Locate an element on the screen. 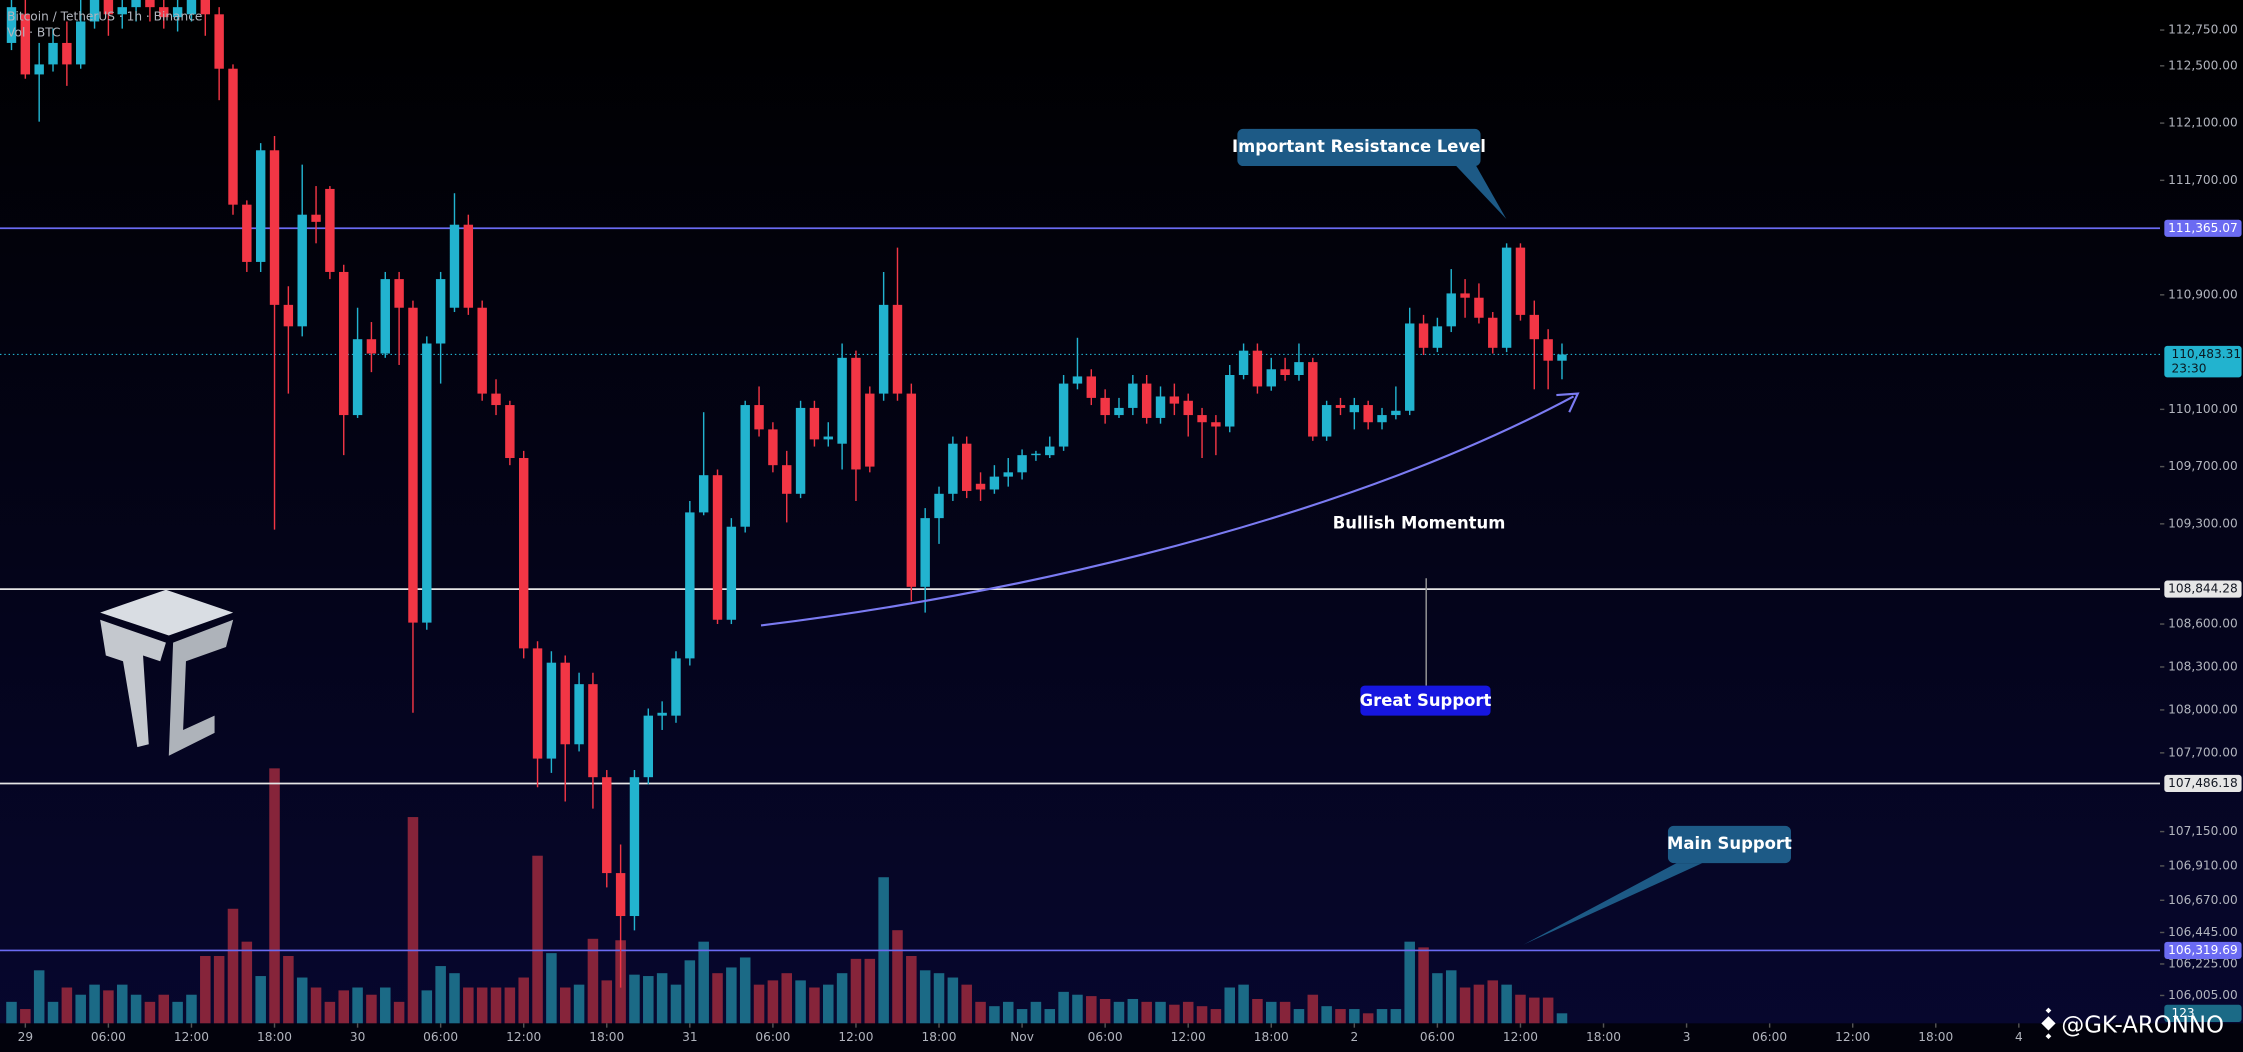  level-badge-label: 107,486.18 is located at coordinates (2203, 783).